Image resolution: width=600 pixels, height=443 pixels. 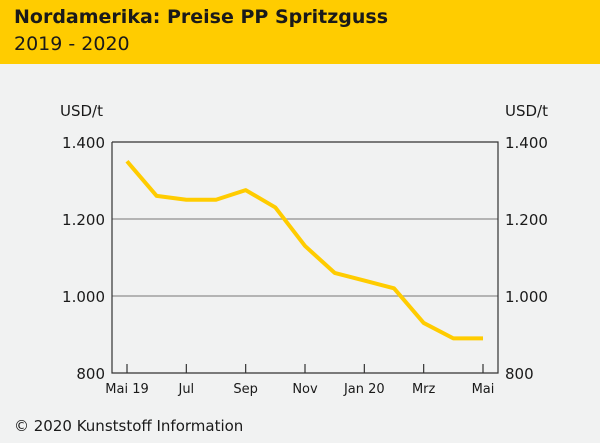 What do you see at coordinates (126, 389) in the screenshot?
I see `x-tick-label: Mai 19` at bounding box center [126, 389].